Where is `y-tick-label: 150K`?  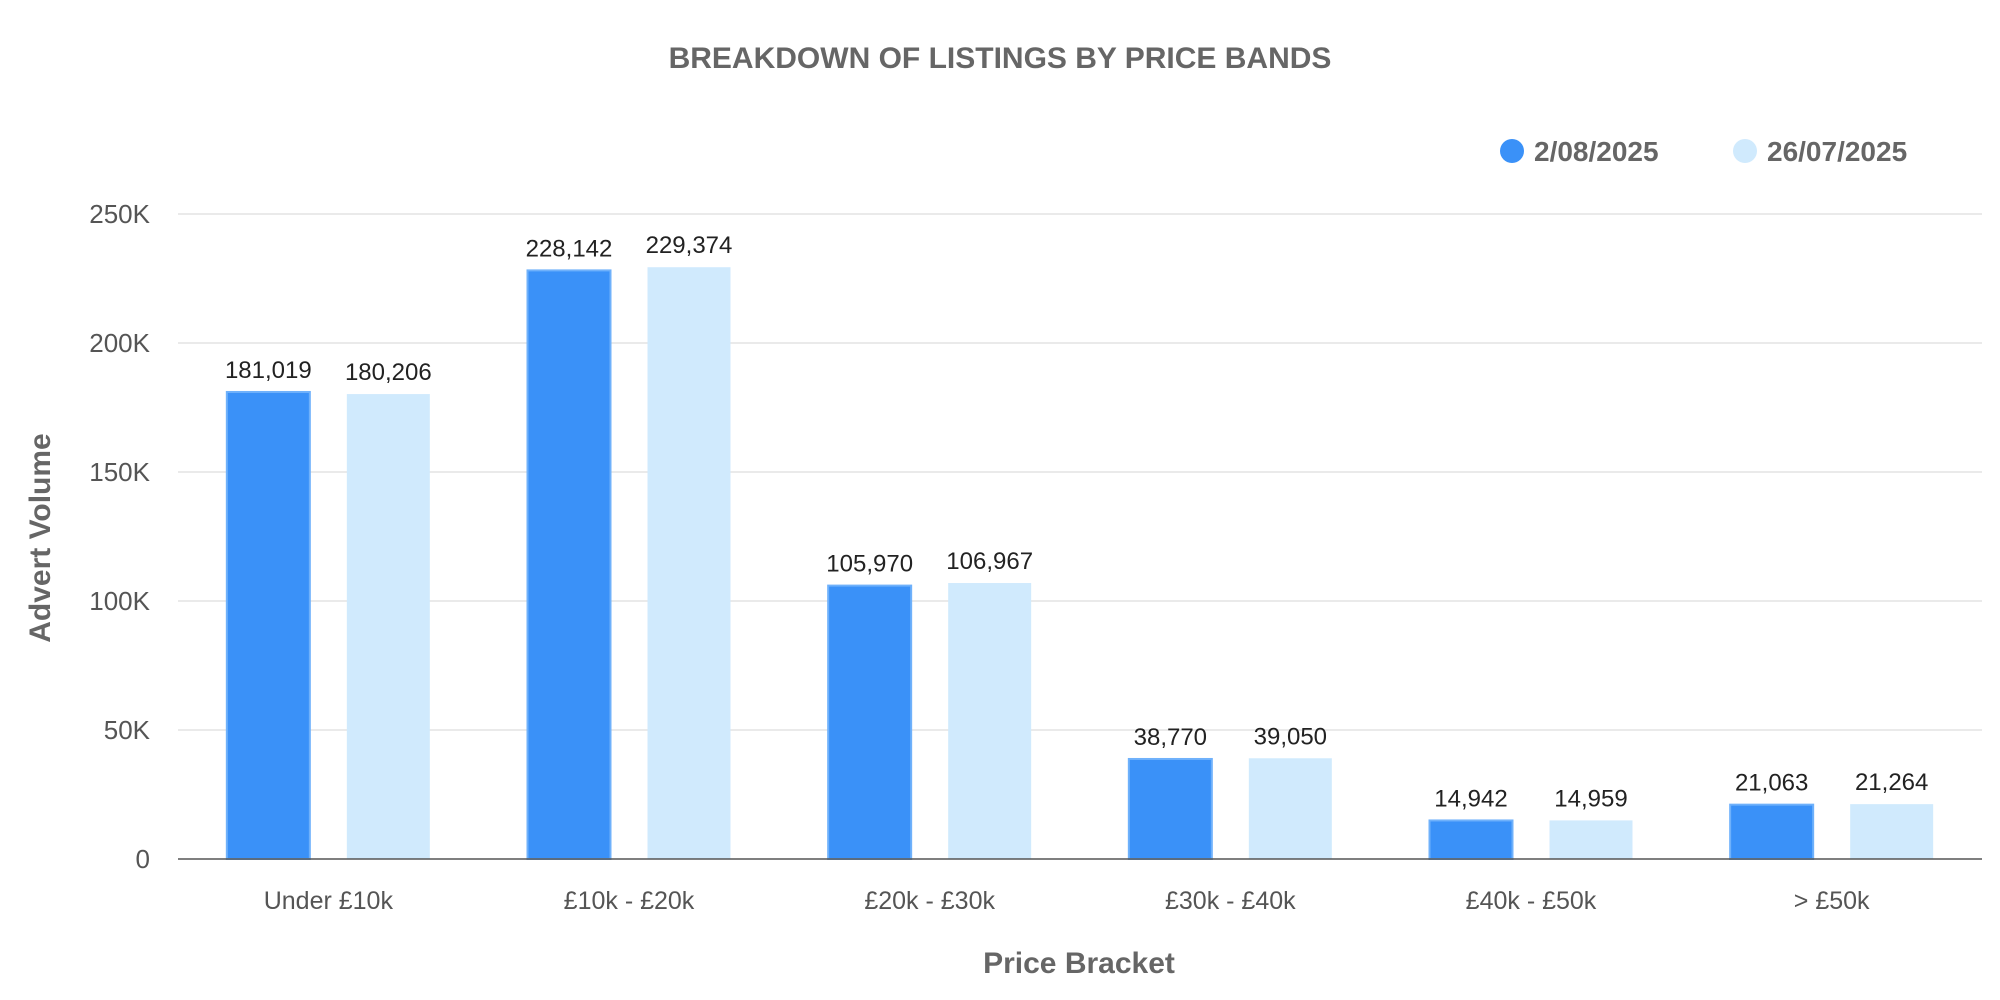 y-tick-label: 150K is located at coordinates (119, 472).